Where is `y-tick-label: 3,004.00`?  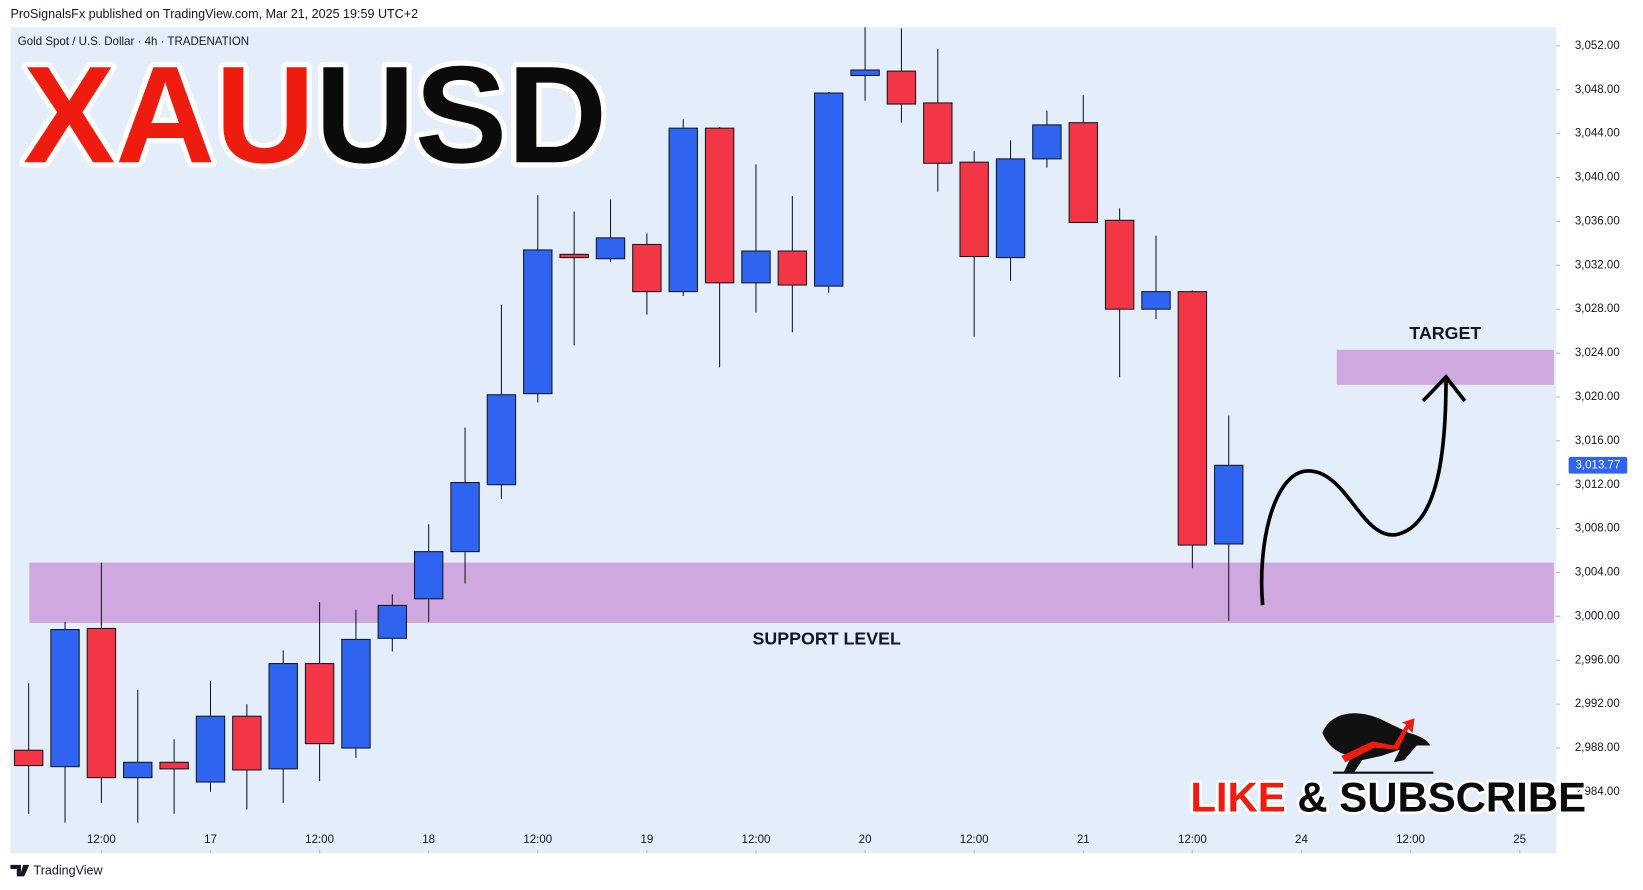
y-tick-label: 3,004.00 is located at coordinates (1597, 573).